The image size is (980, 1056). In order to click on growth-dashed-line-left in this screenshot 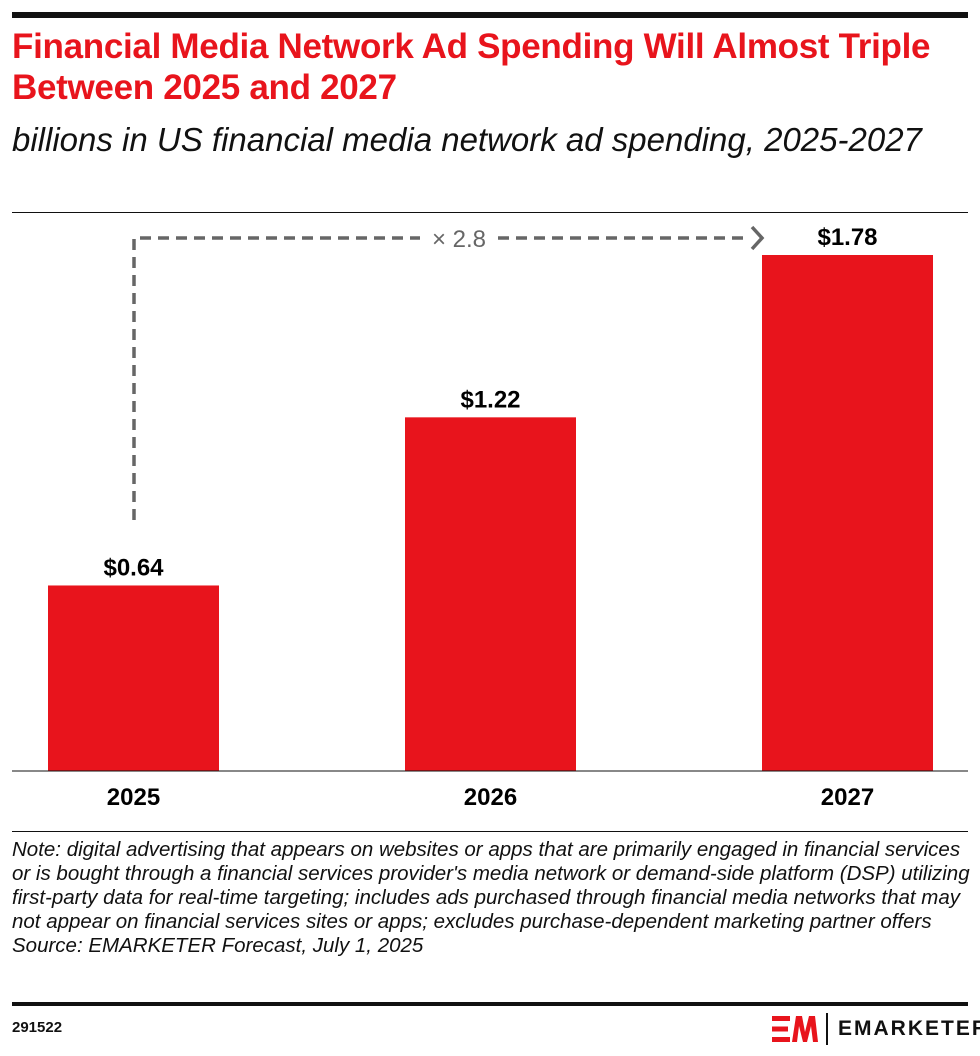, I will do `click(276, 378)`.